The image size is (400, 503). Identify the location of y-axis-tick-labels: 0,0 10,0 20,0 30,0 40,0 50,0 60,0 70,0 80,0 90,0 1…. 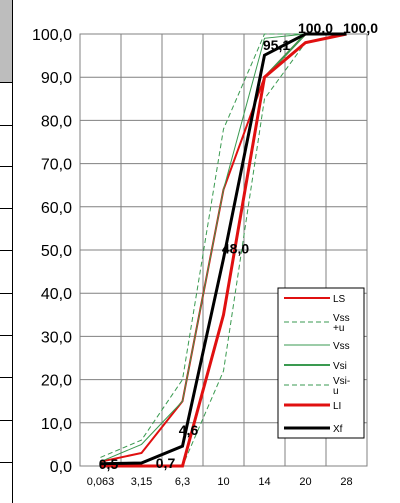
(52, 251).